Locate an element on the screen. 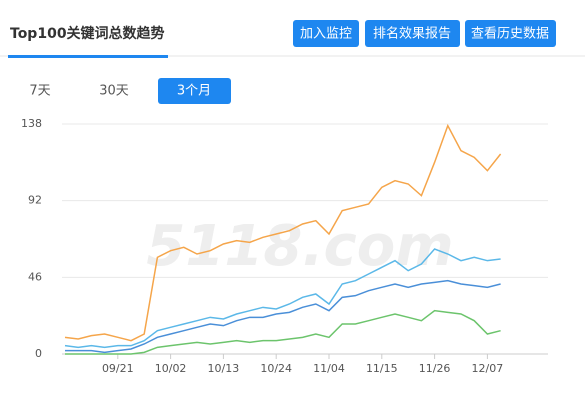 Image resolution: width=585 pixels, height=412 pixels. button-label: 加入监控 is located at coordinates (326, 34).